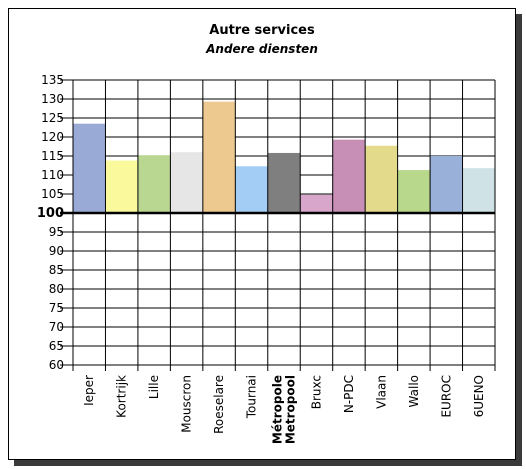  What do you see at coordinates (52, 156) in the screenshot?
I see `y-tick-label: 115` at bounding box center [52, 156].